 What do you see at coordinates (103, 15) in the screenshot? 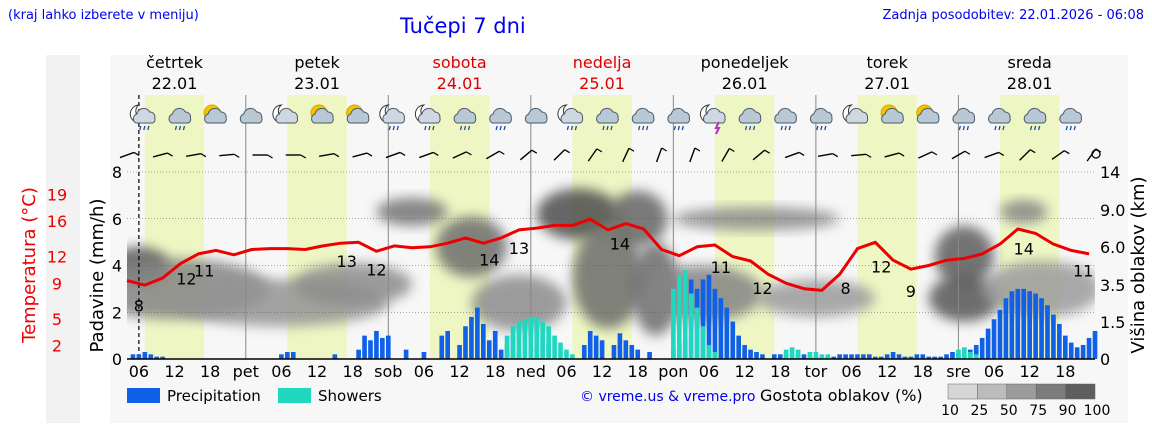
I see `location-hint: (kraj lahko izberete v meniju)` at bounding box center [103, 15].